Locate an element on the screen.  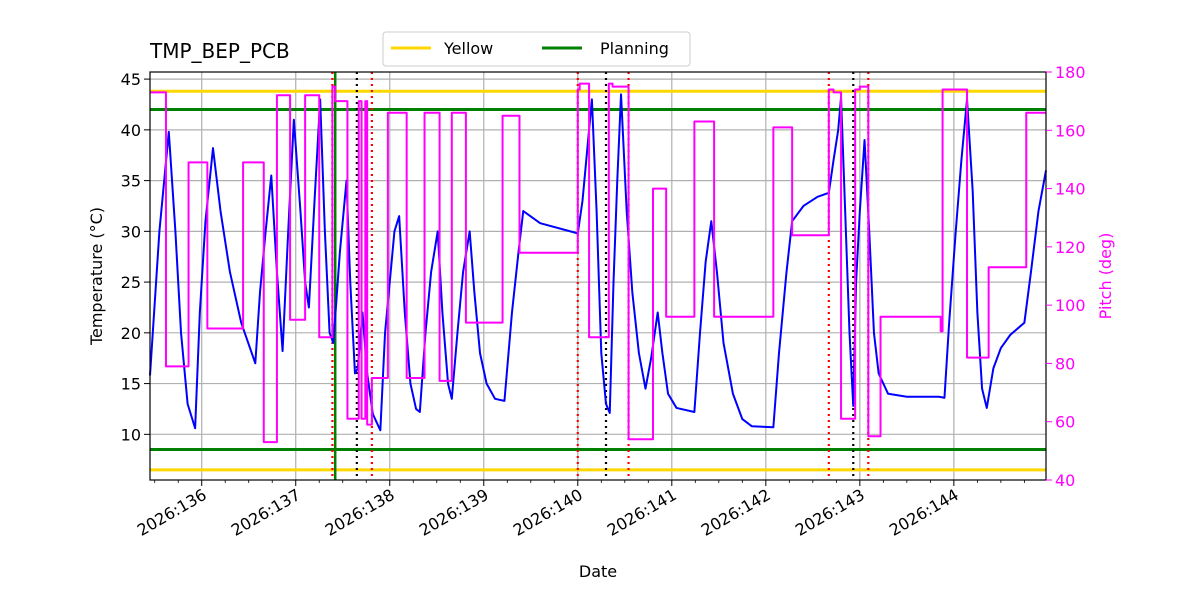
y-right-tick-label: 60 is located at coordinates (1065, 422).